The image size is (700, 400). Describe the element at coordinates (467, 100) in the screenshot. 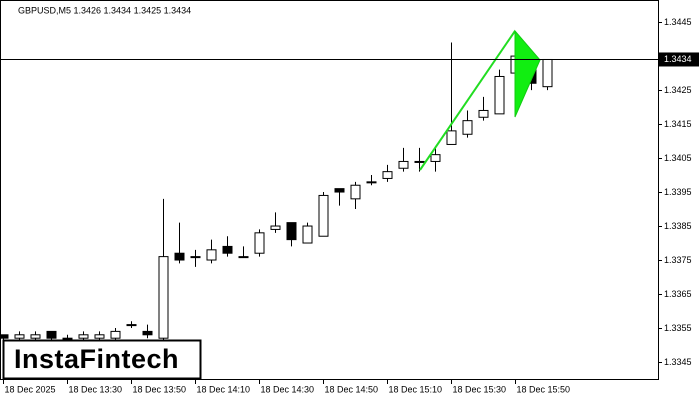

I see `pennant-pole` at that location.